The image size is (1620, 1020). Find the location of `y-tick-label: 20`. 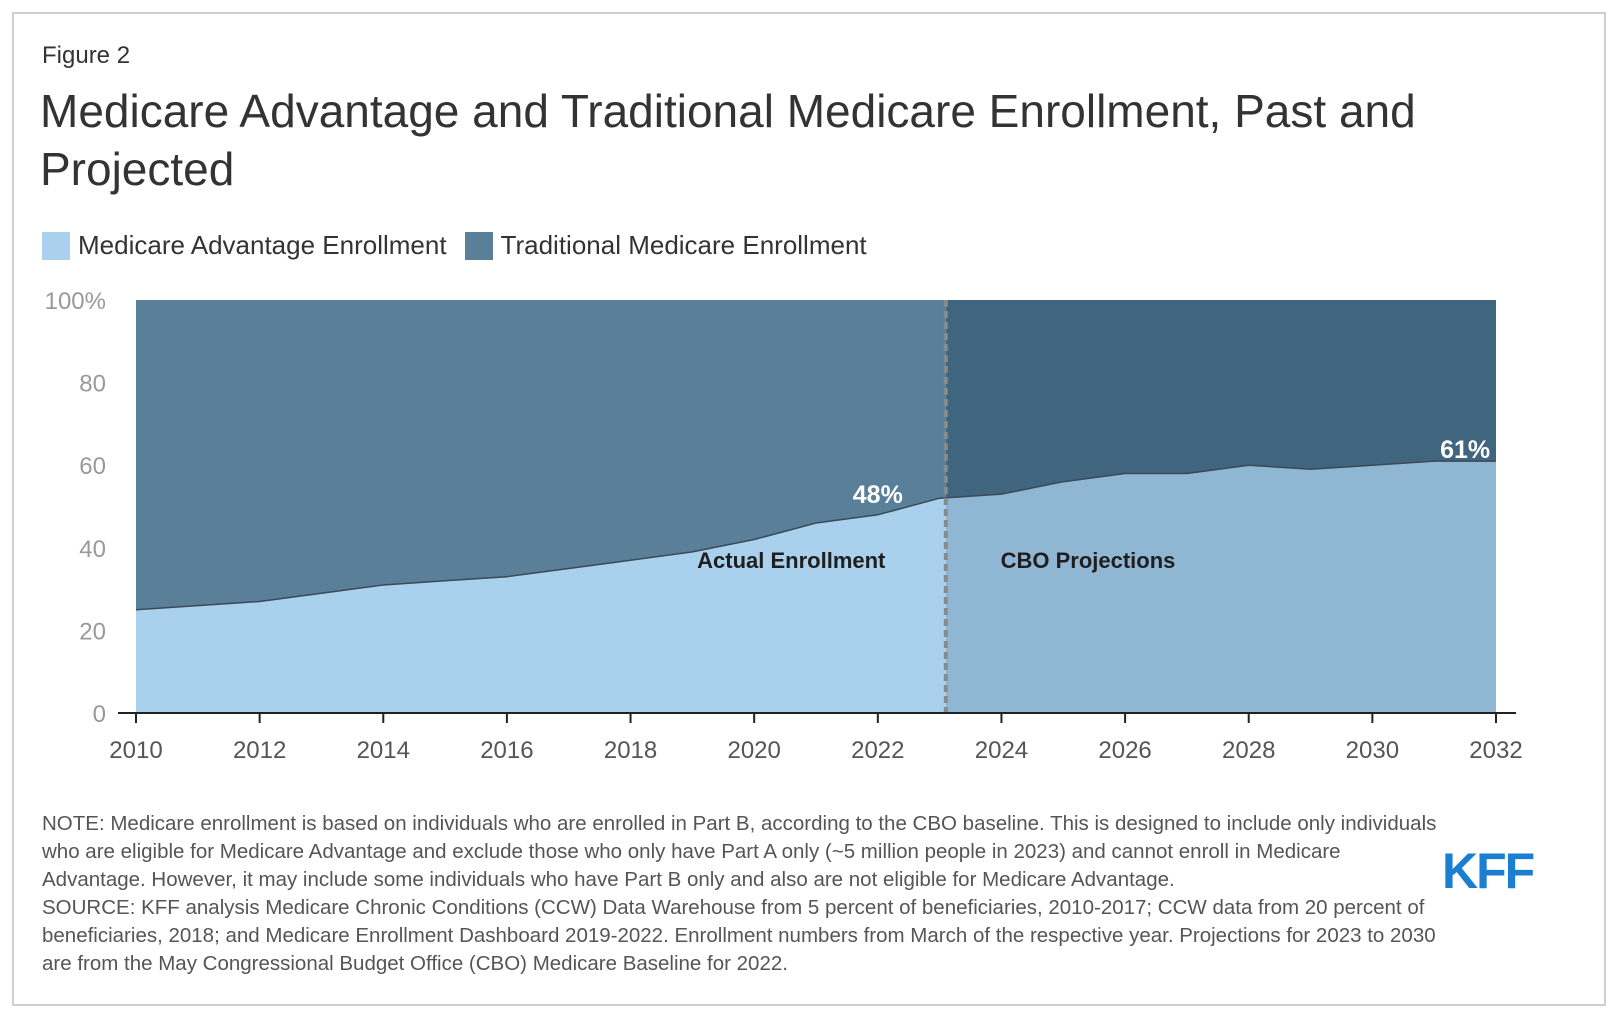

y-tick-label: 20 is located at coordinates (92, 631).